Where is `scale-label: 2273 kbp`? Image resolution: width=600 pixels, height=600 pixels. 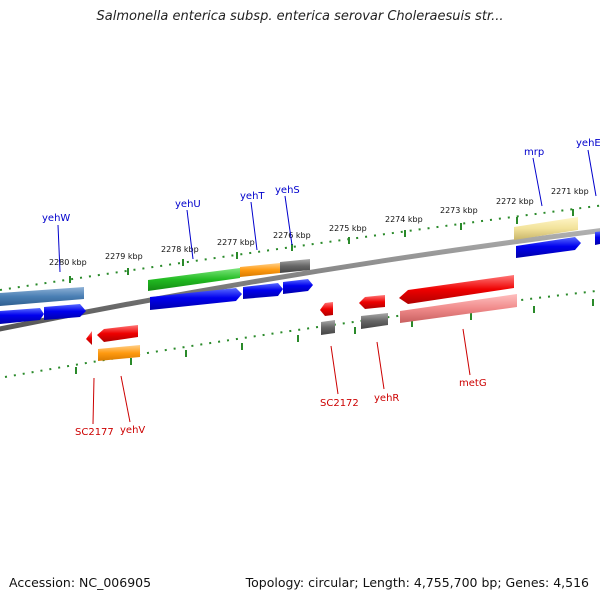
scale-label: 2273 kbp is located at coordinates (459, 210).